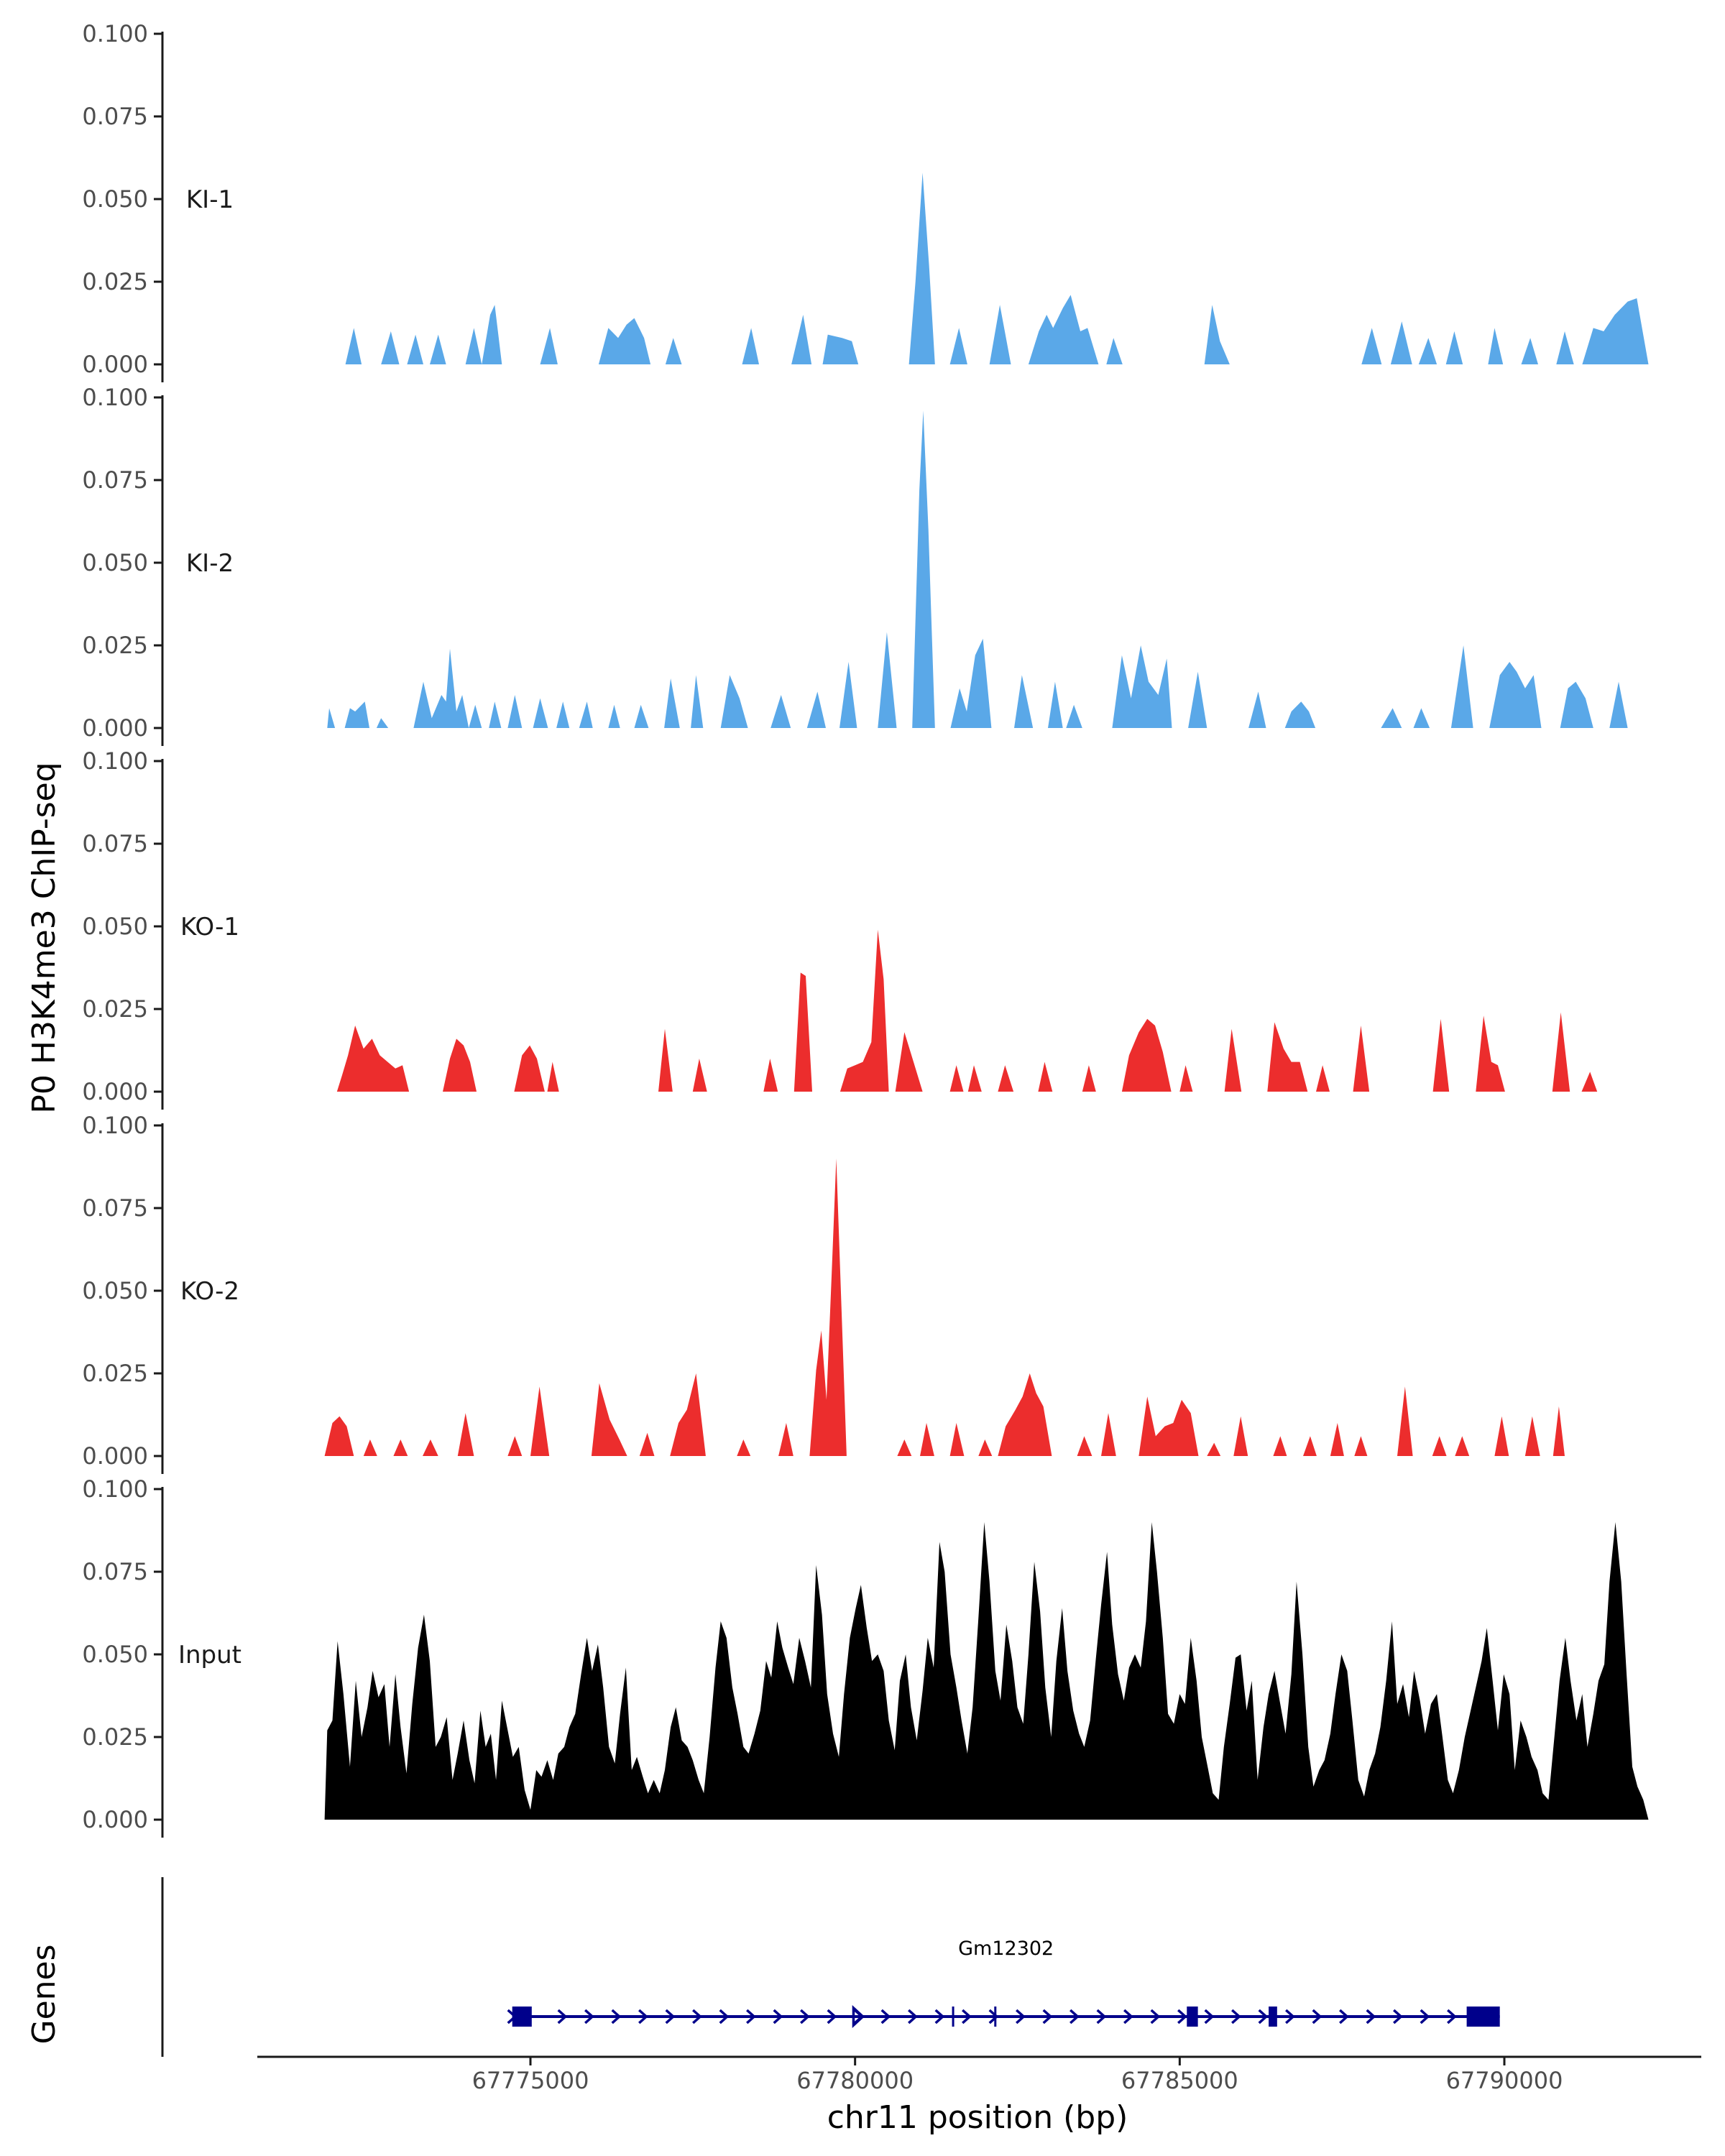 The width and height of the screenshot is (1725, 2156). I want to click on x-axis-title: chr11 position (bp), so click(977, 2117).